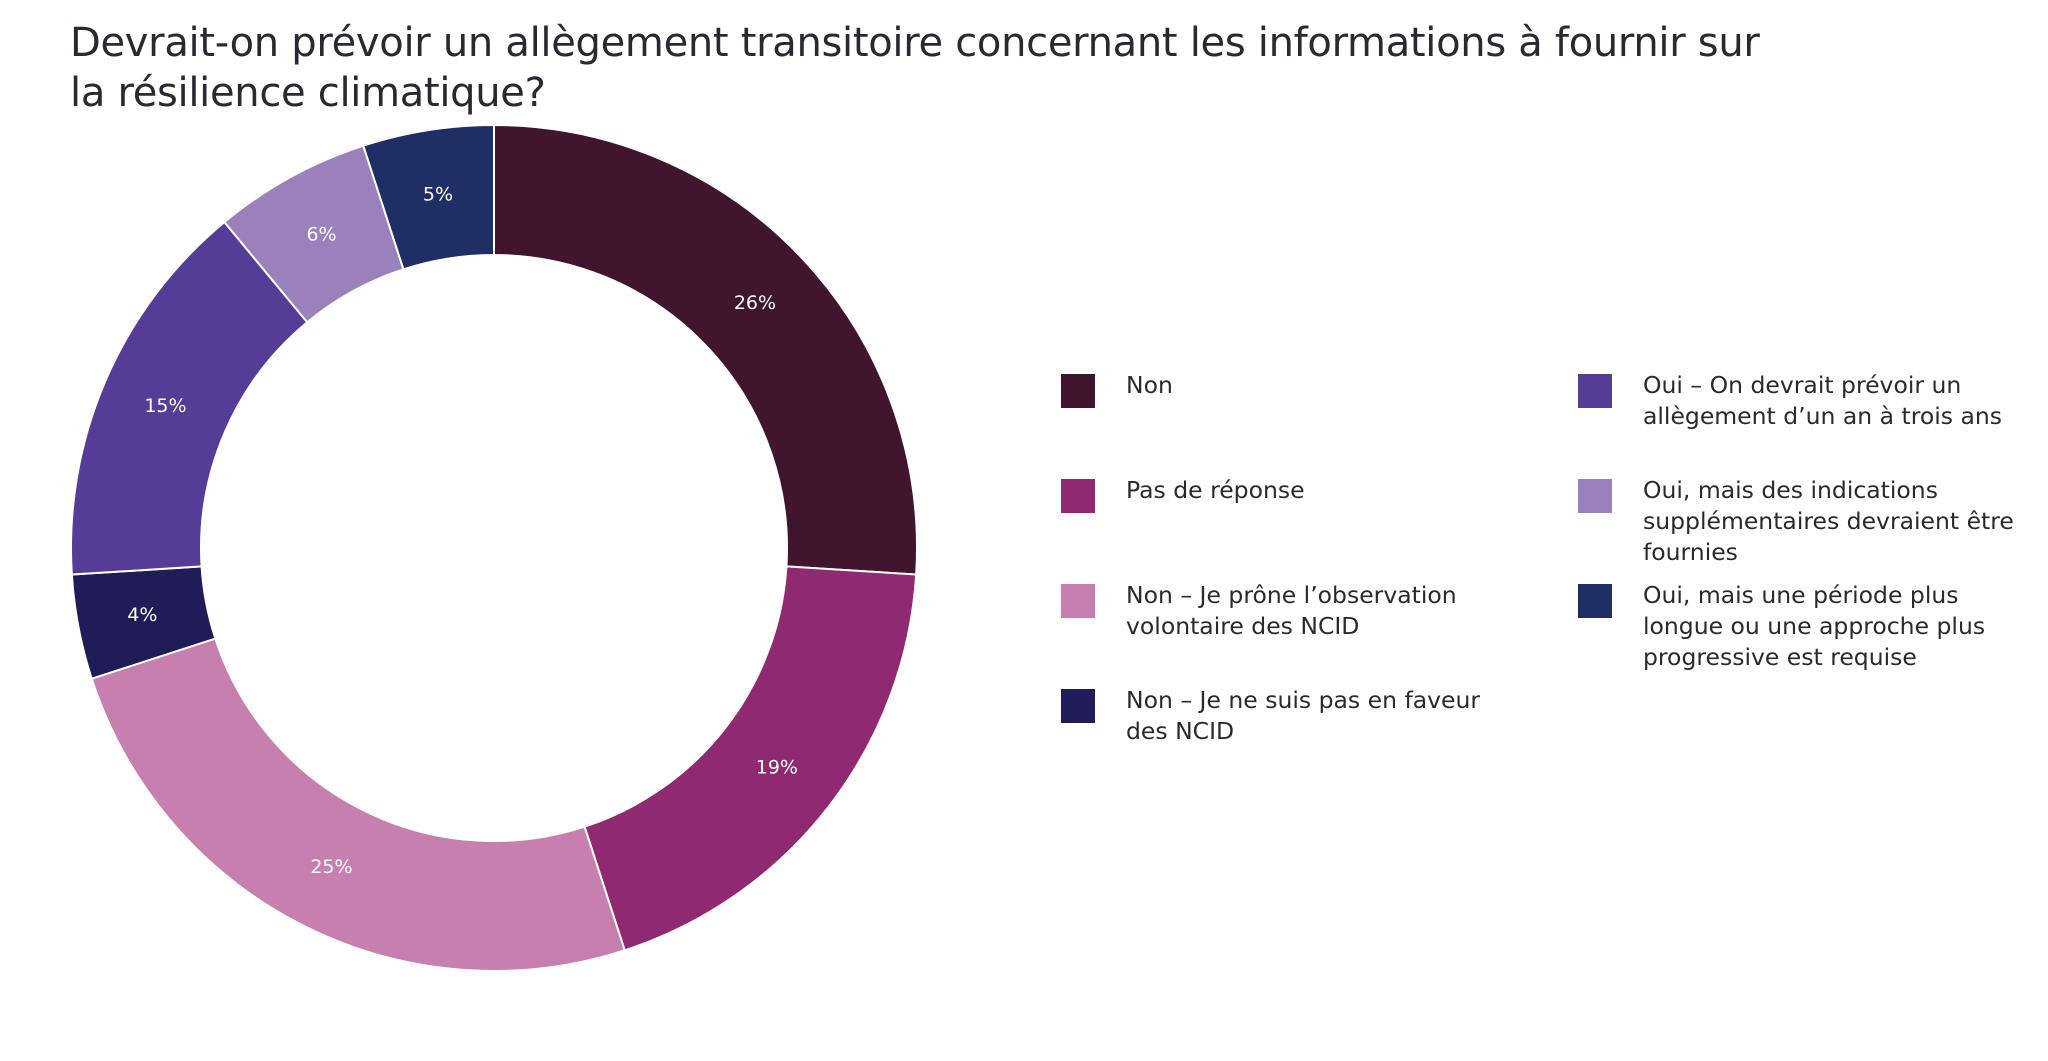 The image size is (2048, 1061). I want to click on slice-percent-label: 19%, so click(777, 767).